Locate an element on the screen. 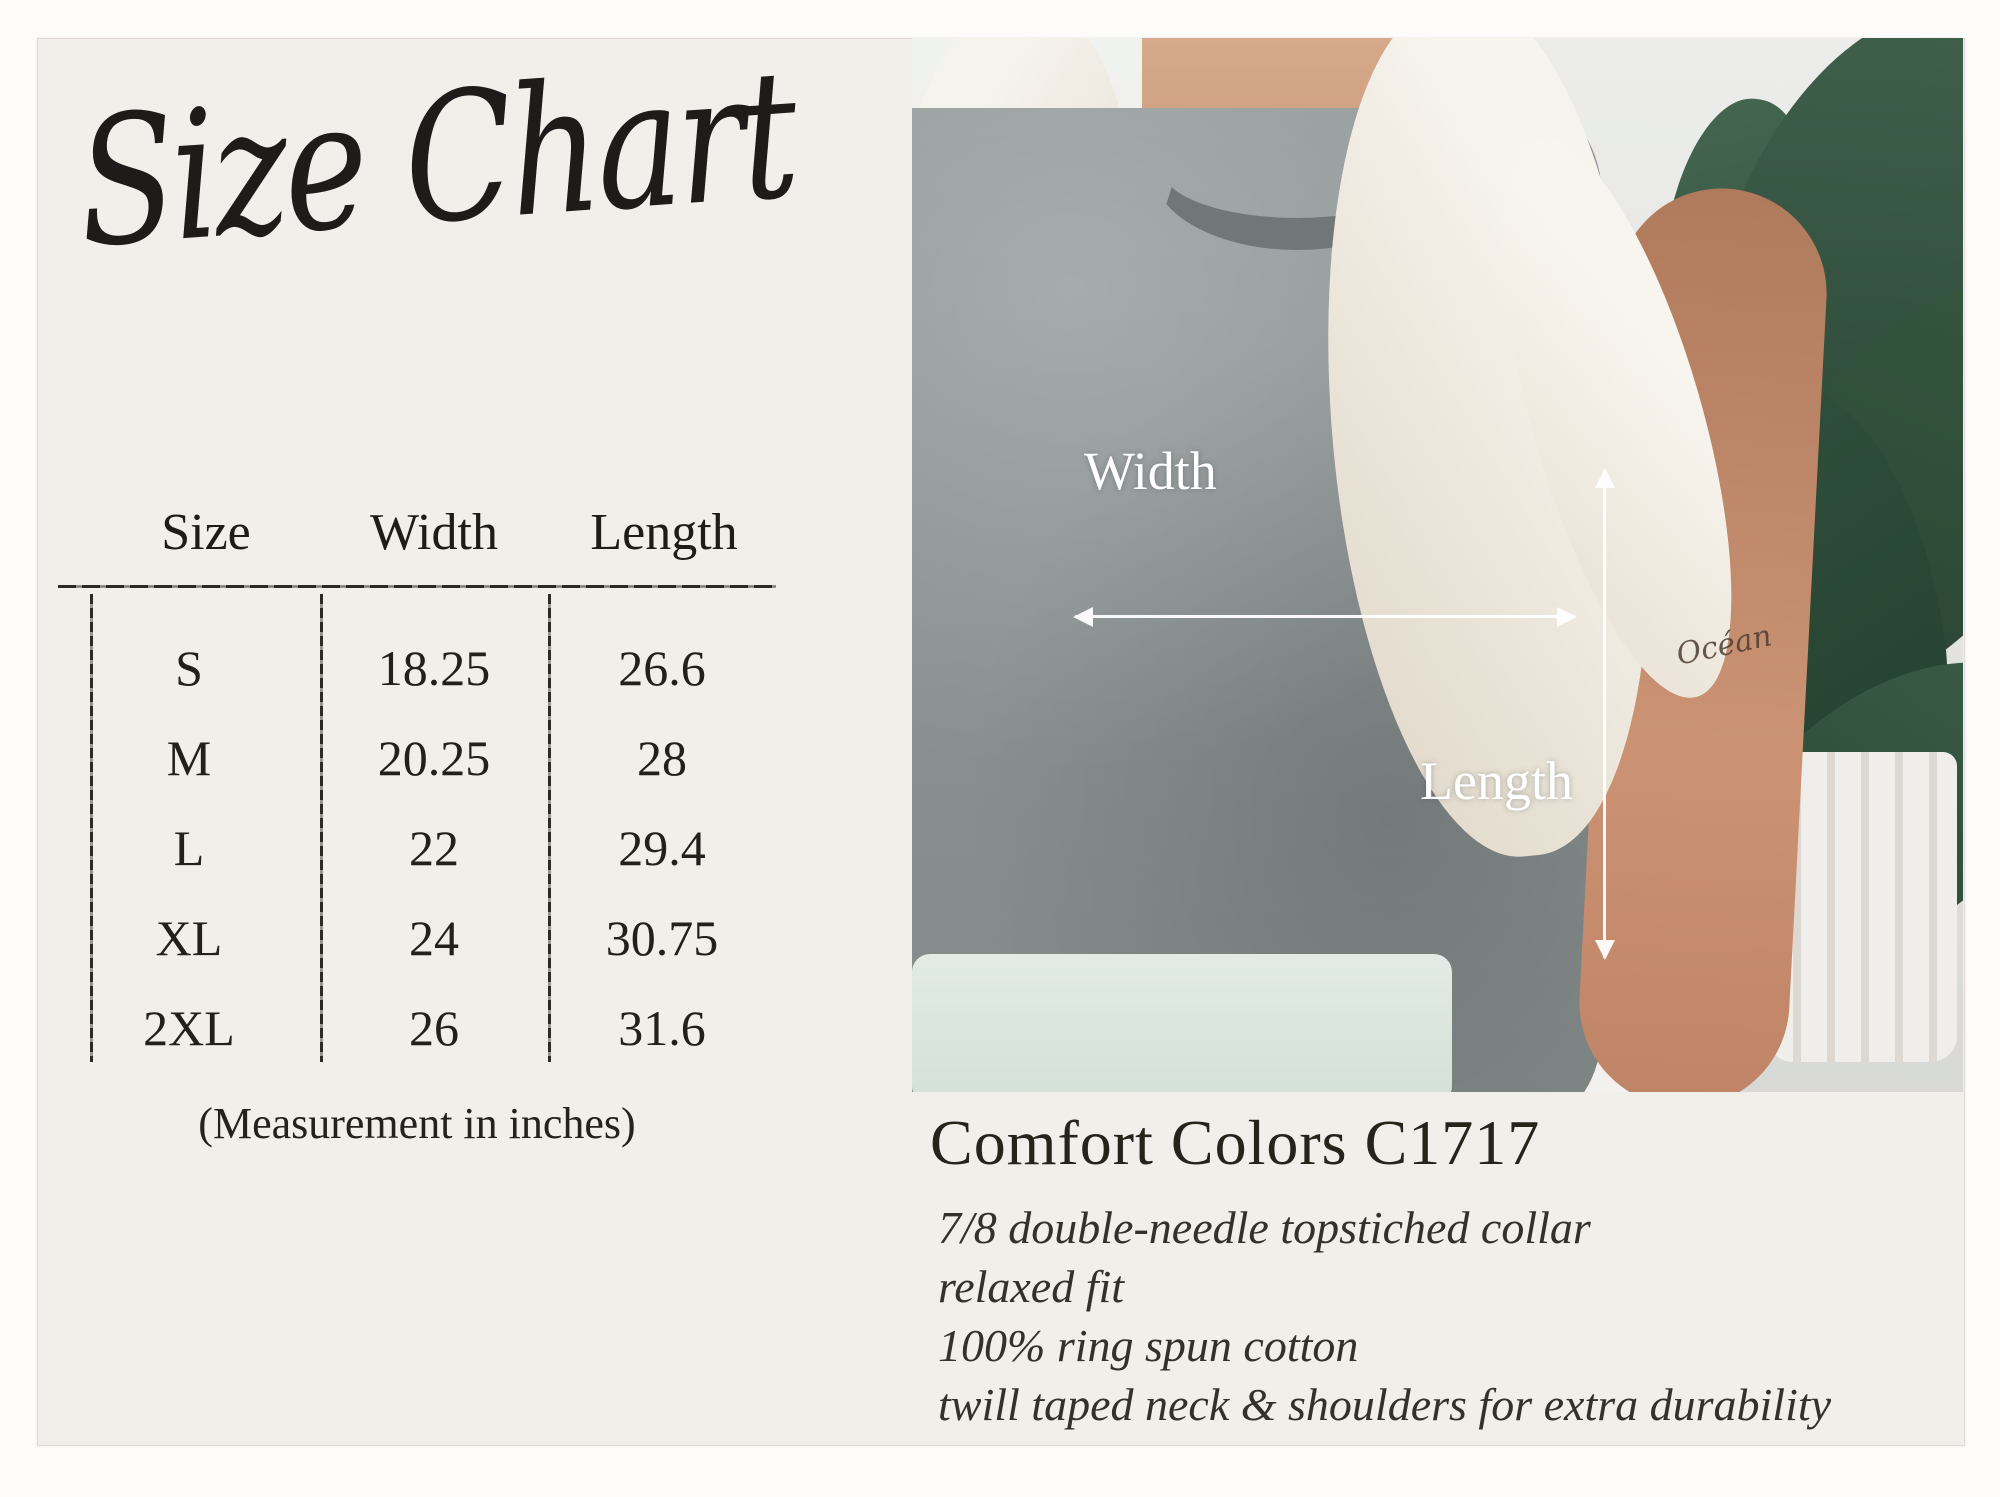  table-row: L 22 29.4 is located at coordinates (417, 848).